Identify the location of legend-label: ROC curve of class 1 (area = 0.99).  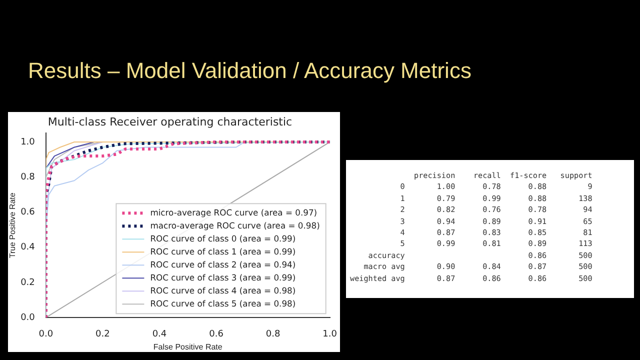
(223, 251).